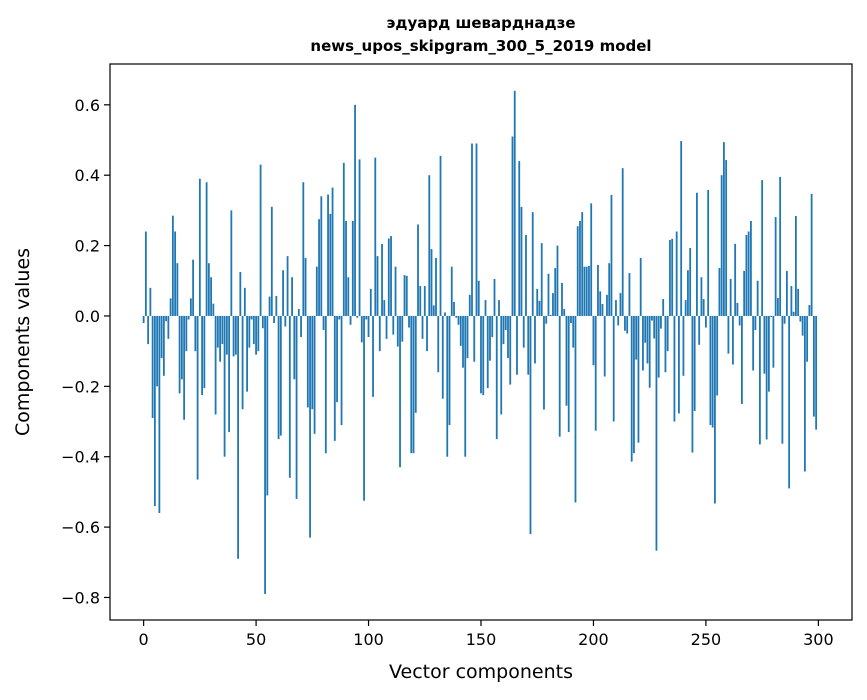 Image resolution: width=867 pixels, height=700 pixels. I want to click on y-tick-label: 0.0, so click(87, 316).